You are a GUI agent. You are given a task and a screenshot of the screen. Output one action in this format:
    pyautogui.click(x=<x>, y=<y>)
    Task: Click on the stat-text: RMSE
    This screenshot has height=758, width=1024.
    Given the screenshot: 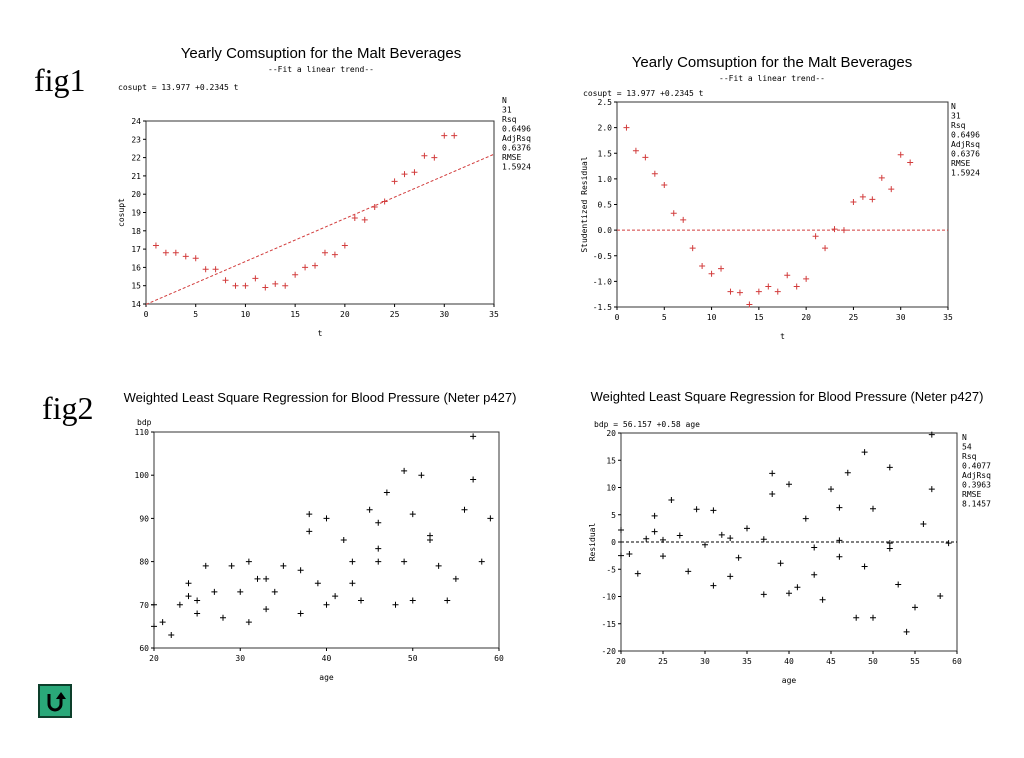 What is the action you would take?
    pyautogui.click(x=971, y=494)
    